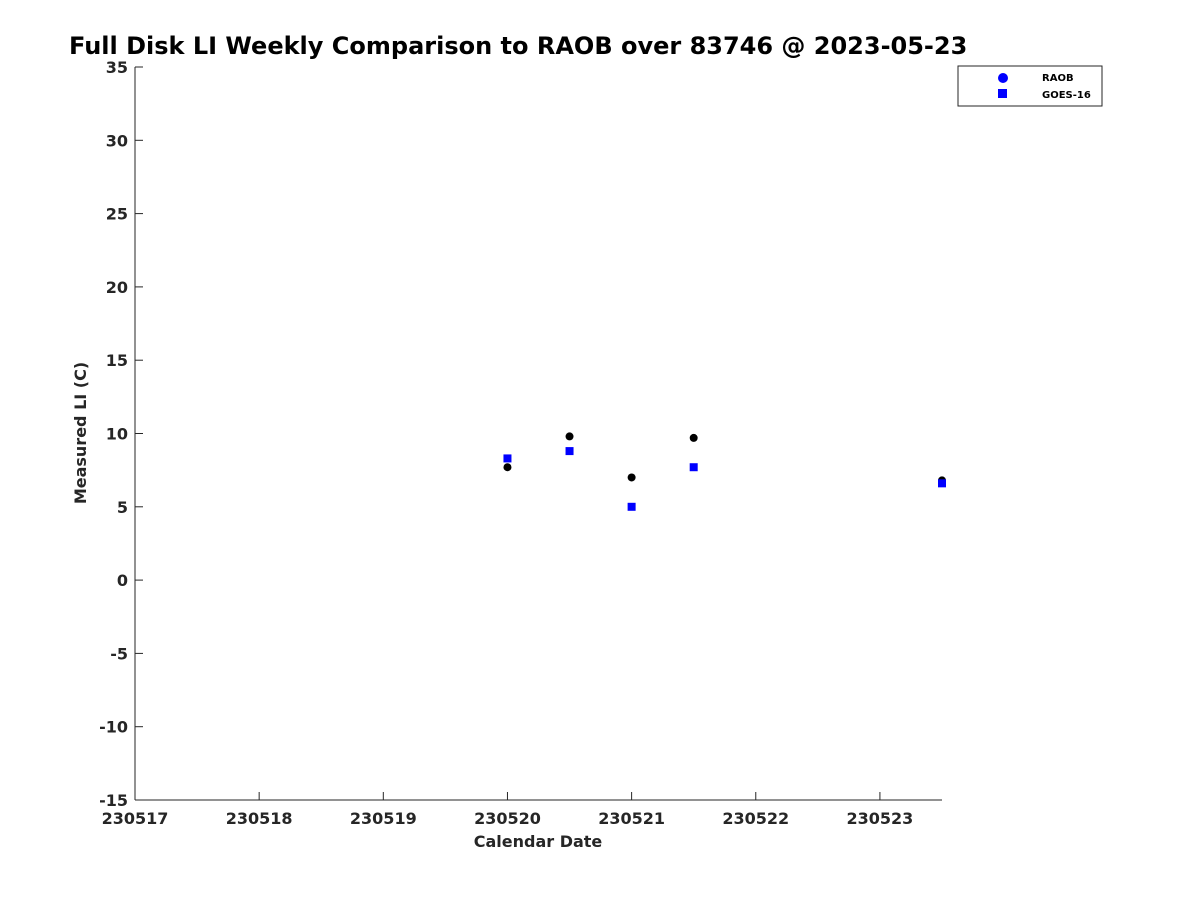 This screenshot has height=900, width=1200. Describe the element at coordinates (538, 841) in the screenshot. I see `x-axis-label: Calendar Date` at that location.